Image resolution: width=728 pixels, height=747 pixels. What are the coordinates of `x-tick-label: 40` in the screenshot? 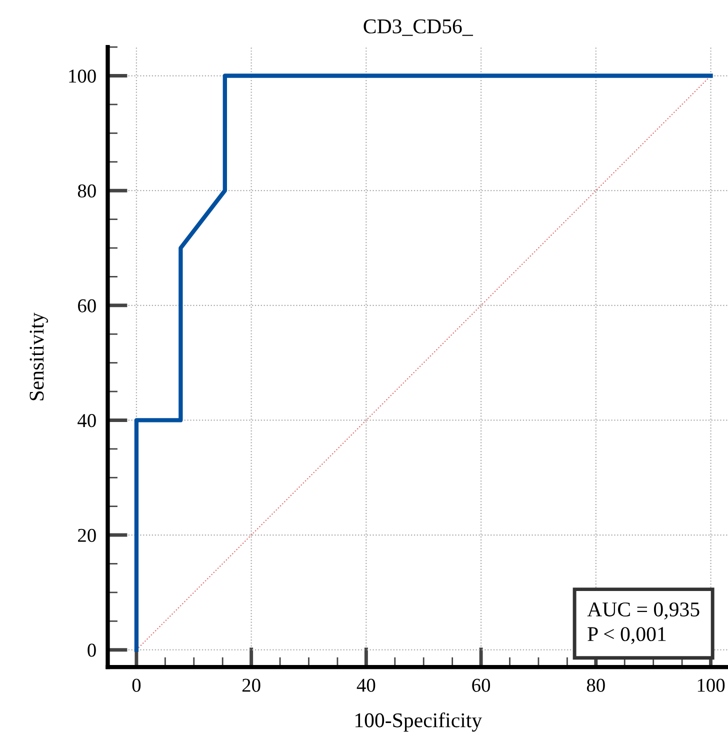 It's located at (366, 685).